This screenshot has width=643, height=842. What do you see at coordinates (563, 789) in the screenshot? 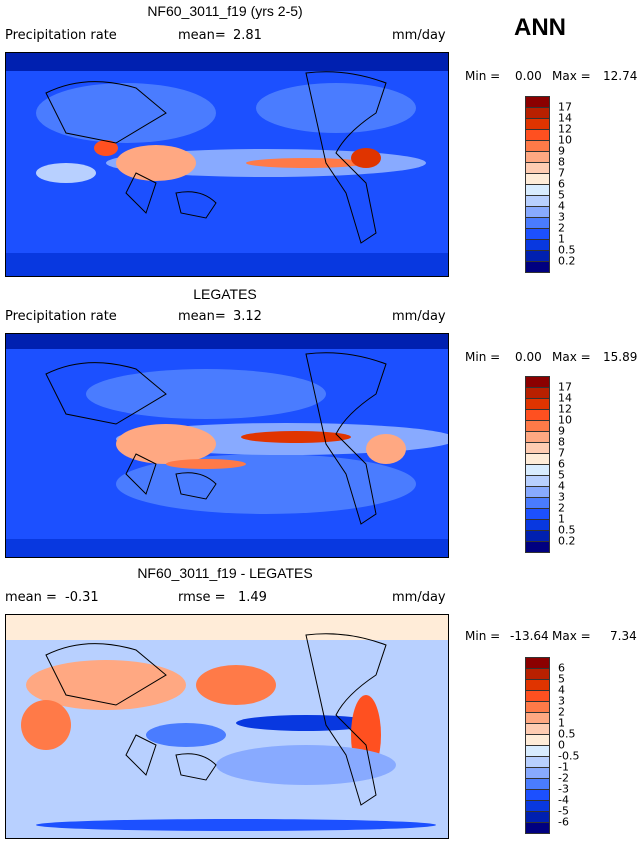
I see `colorbar-tick-label: -3` at bounding box center [563, 789].